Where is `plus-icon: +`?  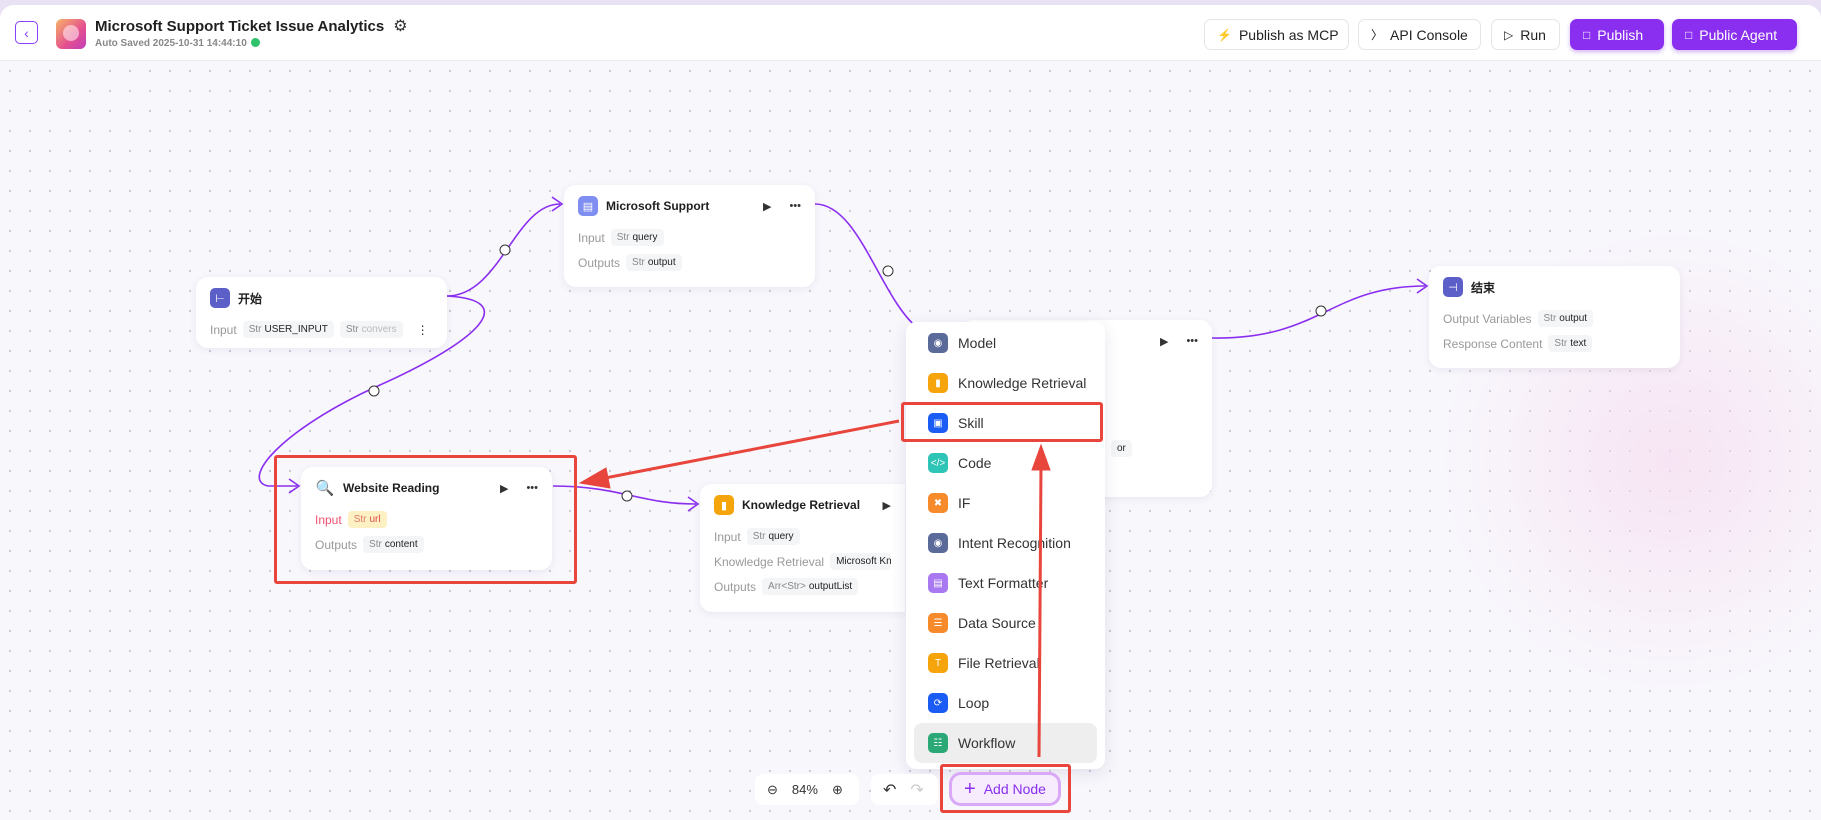
plus-icon: + is located at coordinates (970, 788).